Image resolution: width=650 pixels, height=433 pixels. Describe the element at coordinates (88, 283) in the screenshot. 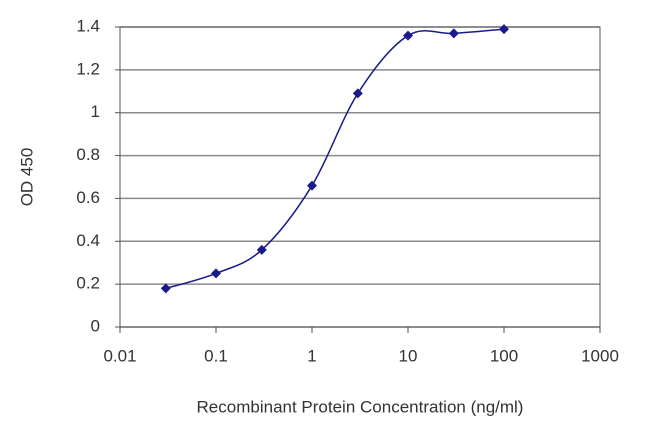

I see `y-tick-label: 0.2` at that location.